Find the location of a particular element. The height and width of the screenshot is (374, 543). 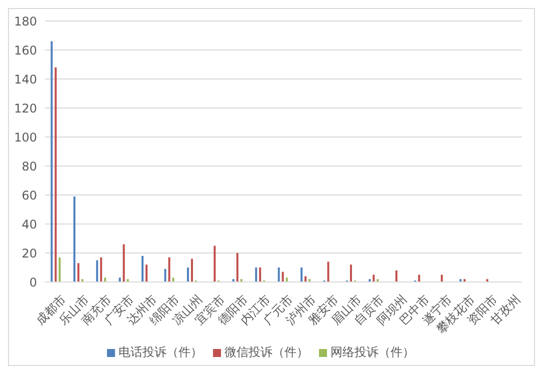

legend-label: 电话投诉（件） is located at coordinates (160, 352).